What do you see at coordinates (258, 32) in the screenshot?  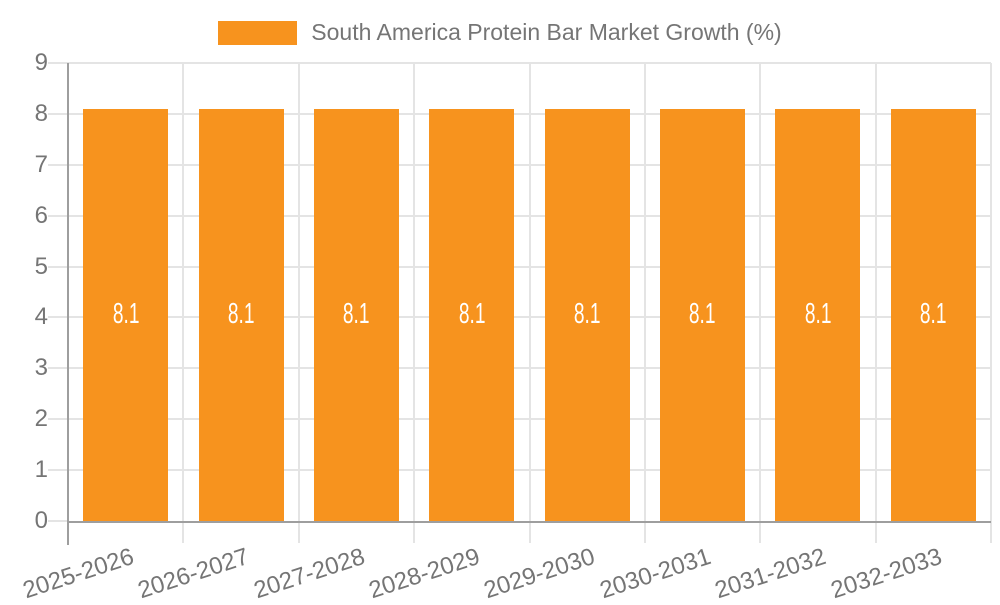 I see `legend-swatch` at bounding box center [258, 32].